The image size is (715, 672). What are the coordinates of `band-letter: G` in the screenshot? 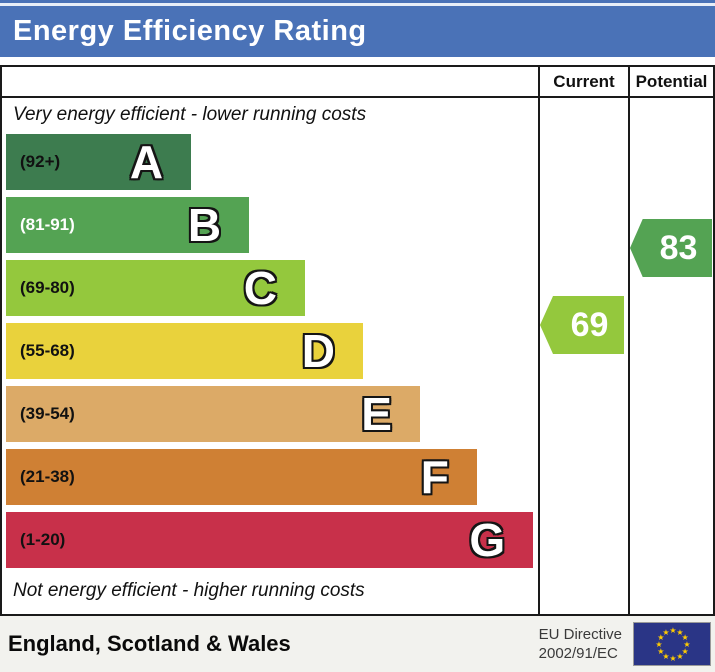 It's located at (487, 540).